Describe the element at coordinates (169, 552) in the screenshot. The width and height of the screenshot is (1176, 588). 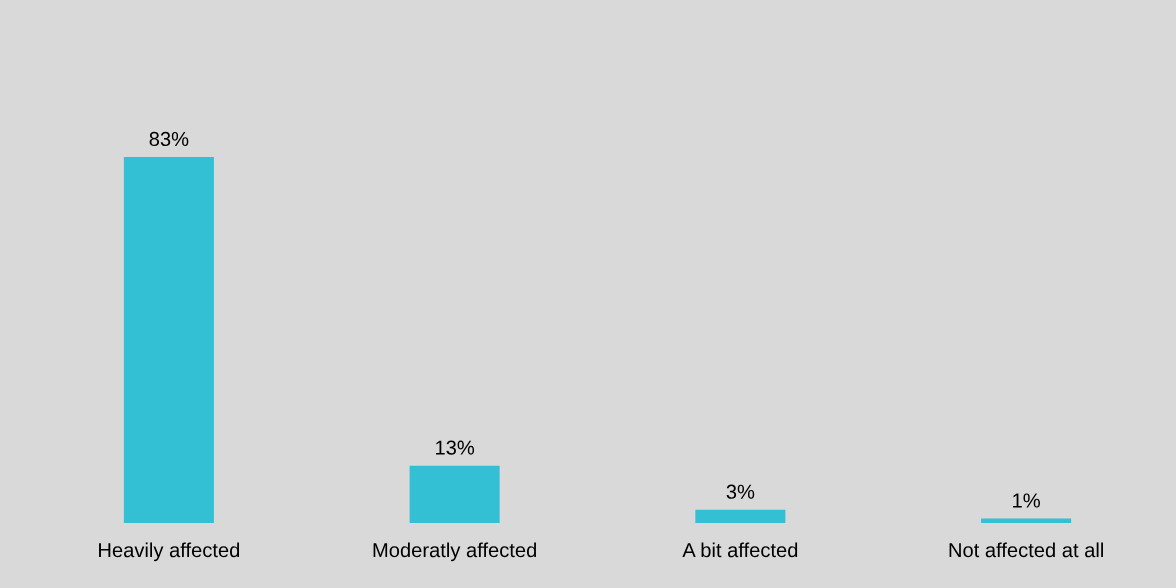
I see `x-tick-label: Heavily affected` at that location.